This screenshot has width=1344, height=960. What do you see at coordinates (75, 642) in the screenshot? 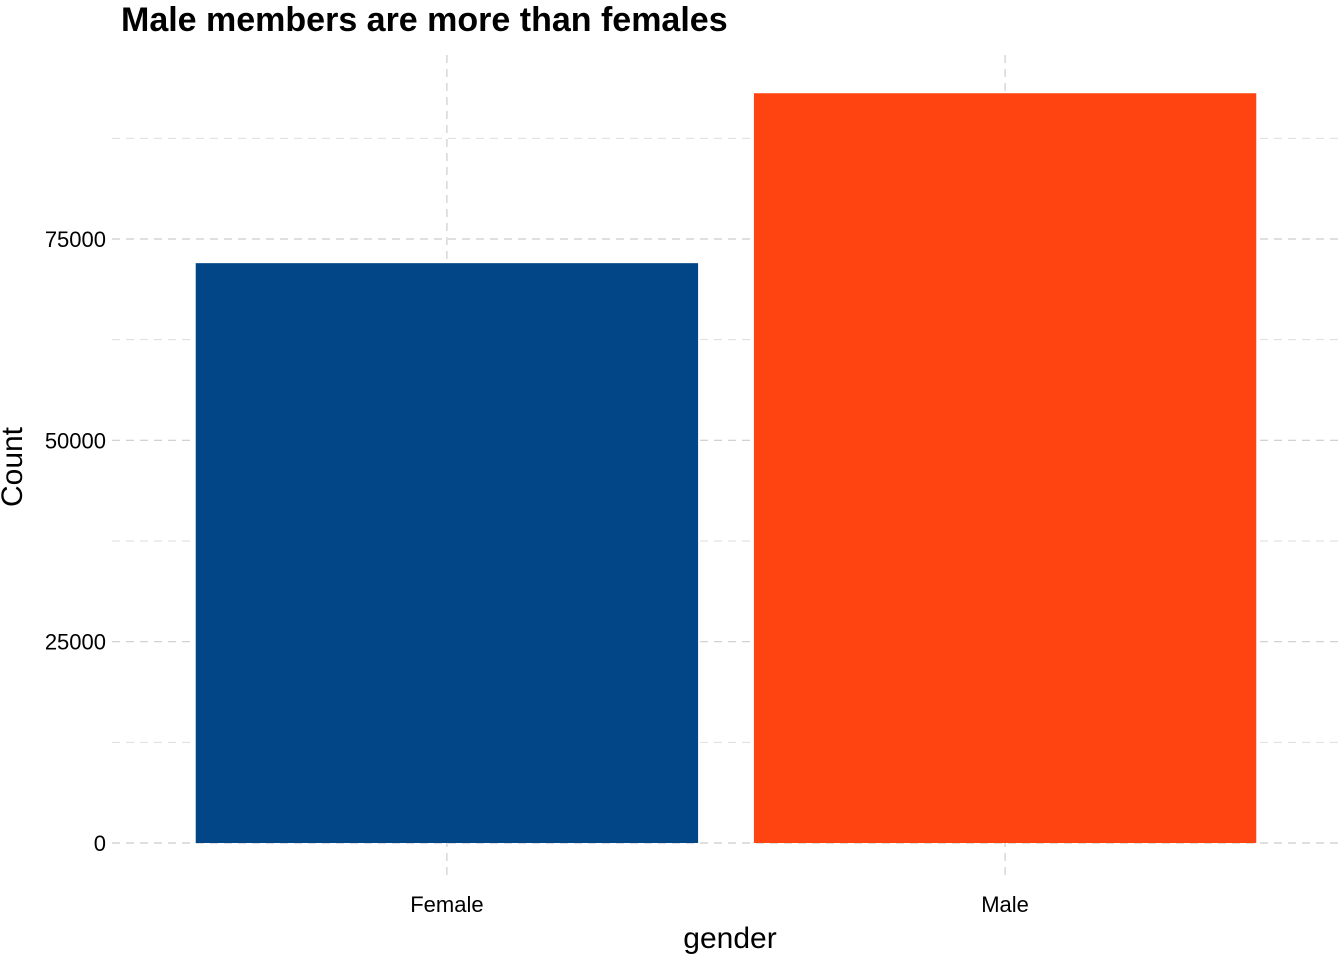
I see `y-tick-label: 25000` at bounding box center [75, 642].